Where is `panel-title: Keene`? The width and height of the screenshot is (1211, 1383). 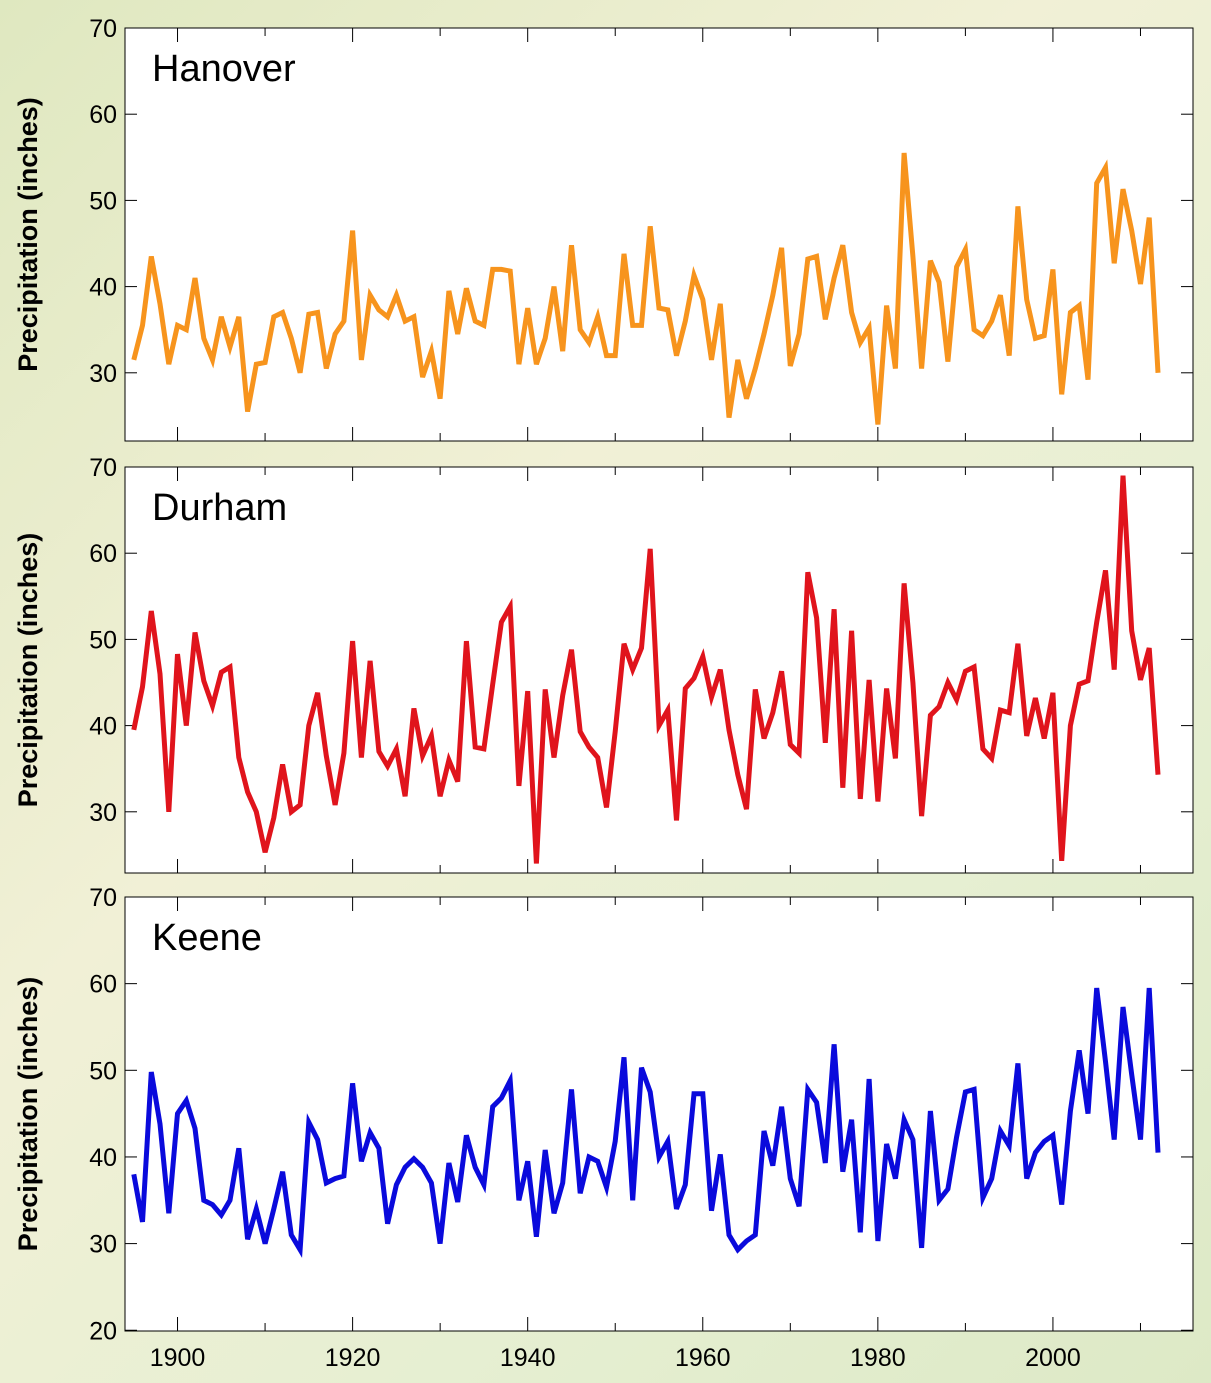 panel-title: Keene is located at coordinates (207, 938).